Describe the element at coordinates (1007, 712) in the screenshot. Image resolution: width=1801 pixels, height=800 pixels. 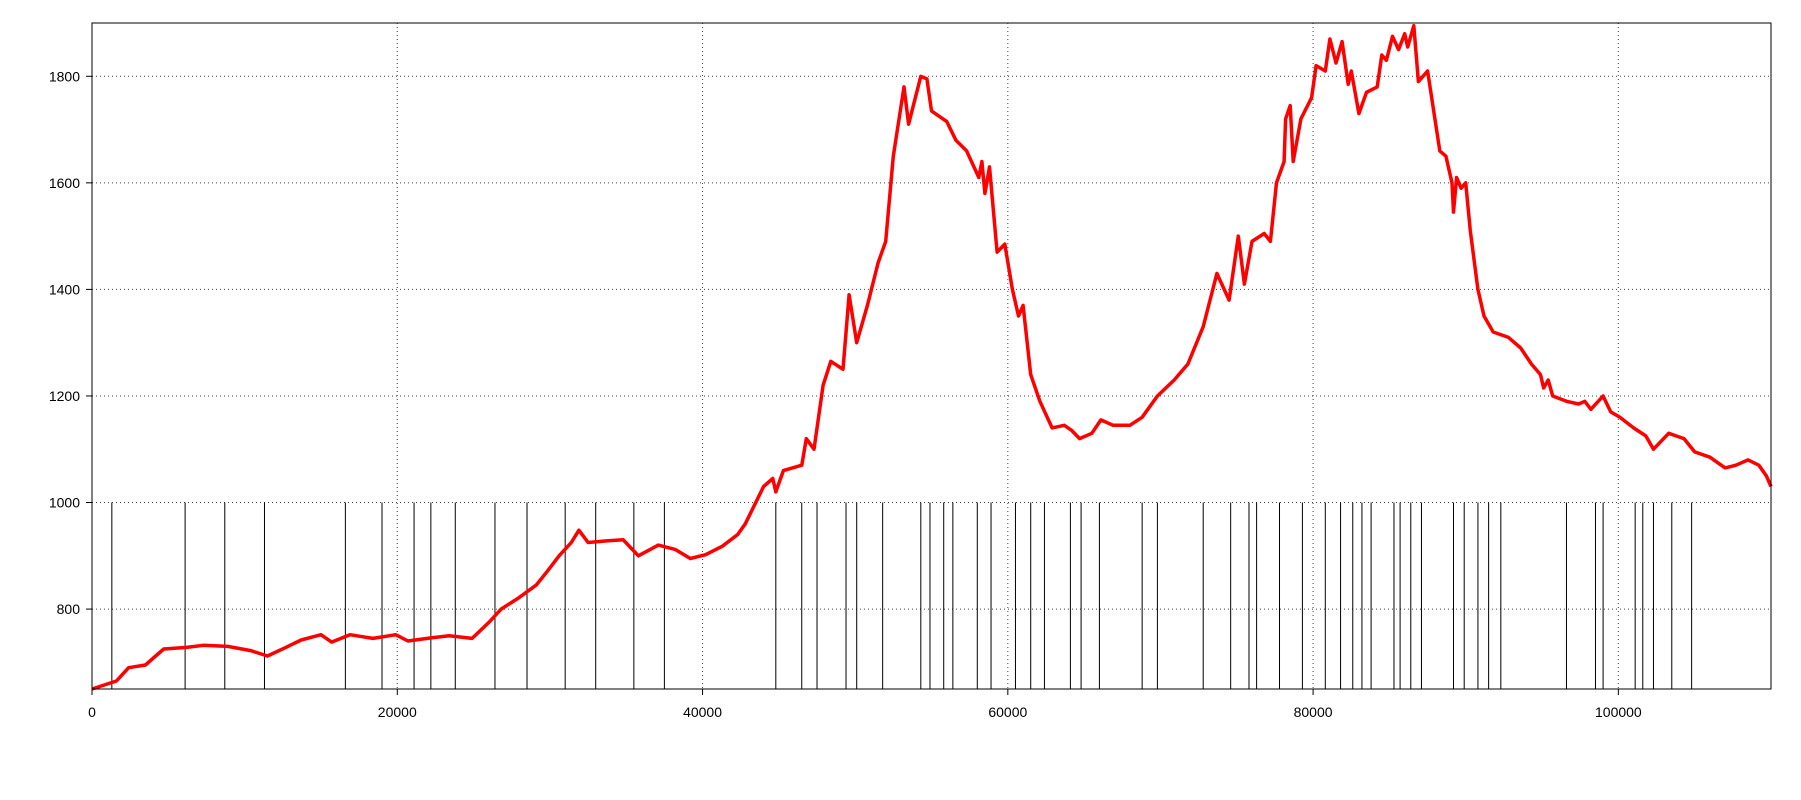
I see `x-tick-label: 60000` at that location.